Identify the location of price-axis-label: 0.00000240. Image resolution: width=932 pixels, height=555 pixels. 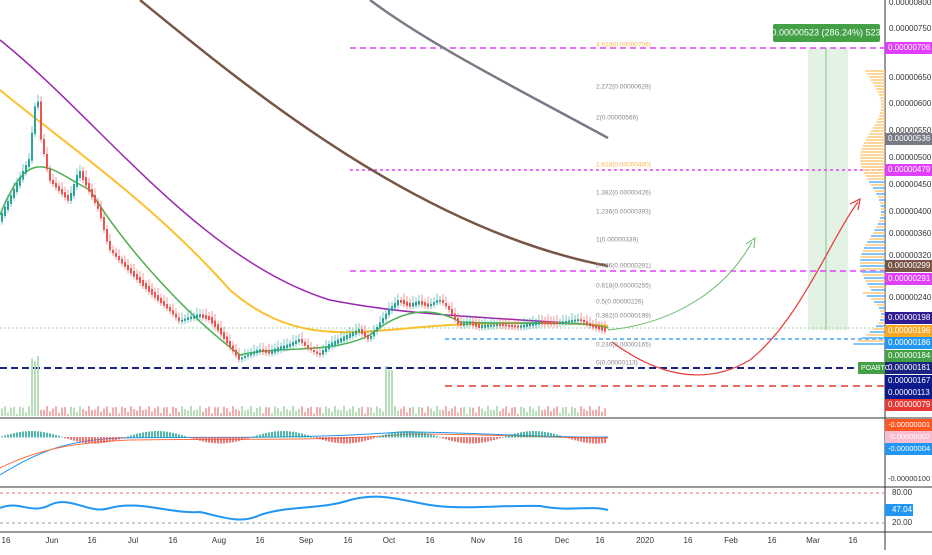
(910, 297).